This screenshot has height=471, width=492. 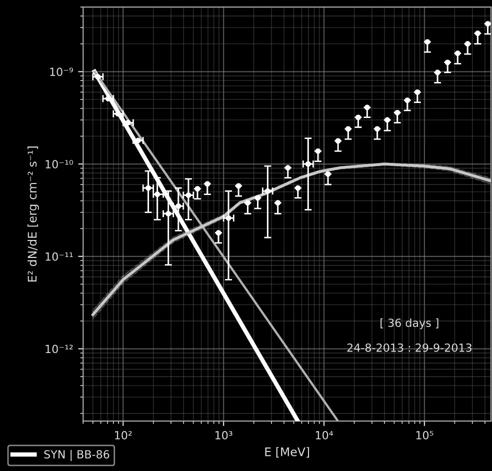 I want to click on x-tick-label: 10², so click(x=123, y=435).